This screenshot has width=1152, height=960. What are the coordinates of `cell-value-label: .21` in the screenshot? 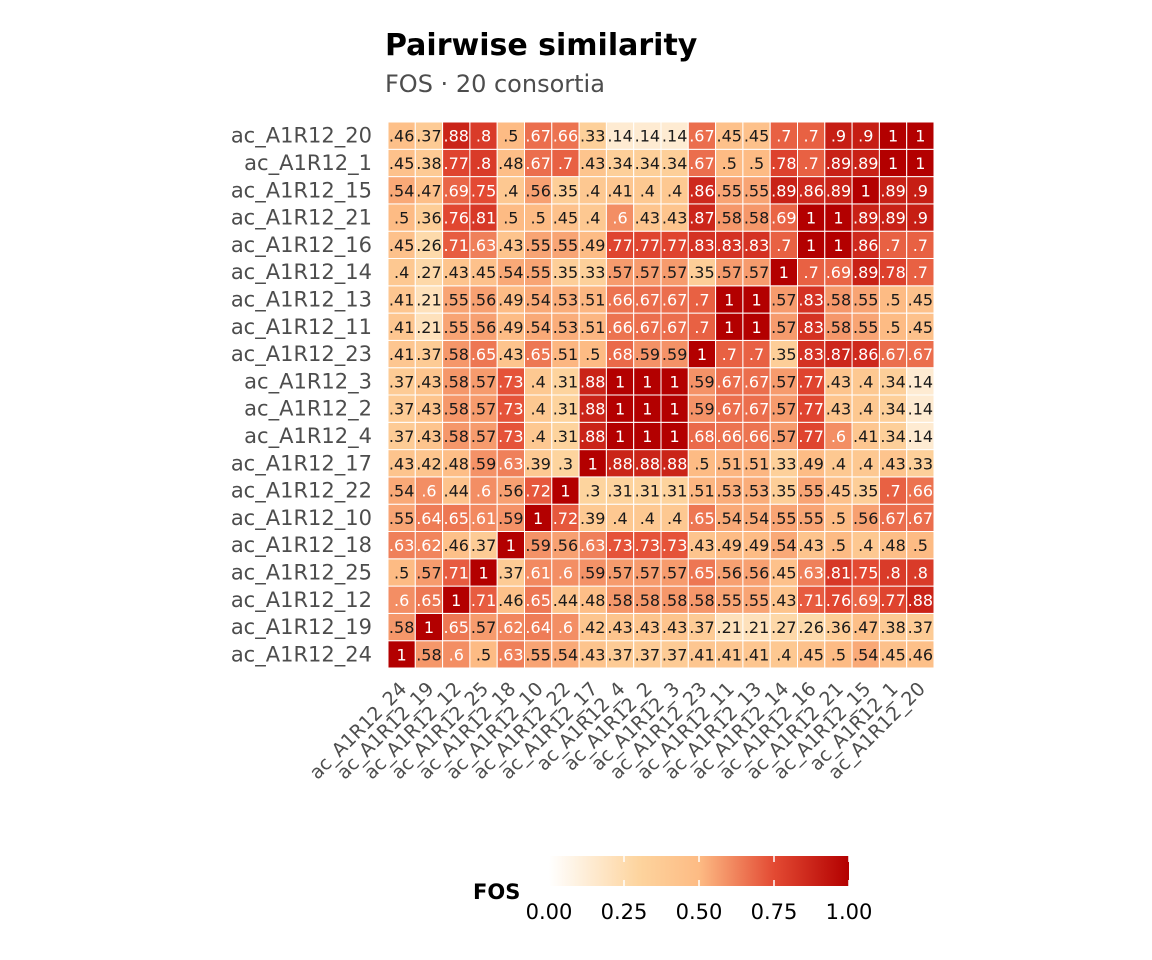 It's located at (428, 299).